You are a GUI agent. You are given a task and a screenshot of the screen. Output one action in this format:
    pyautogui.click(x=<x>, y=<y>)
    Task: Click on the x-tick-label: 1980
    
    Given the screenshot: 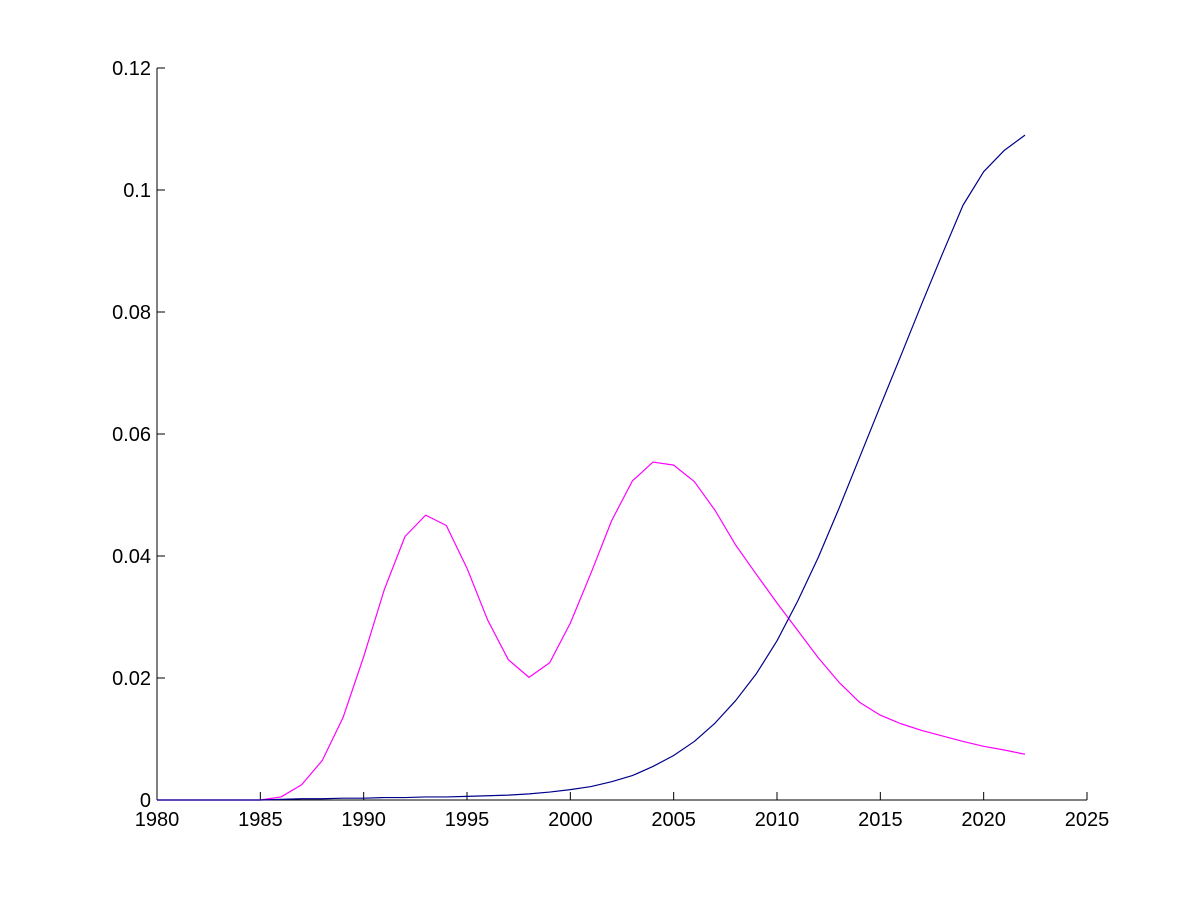 What is the action you would take?
    pyautogui.click(x=157, y=820)
    